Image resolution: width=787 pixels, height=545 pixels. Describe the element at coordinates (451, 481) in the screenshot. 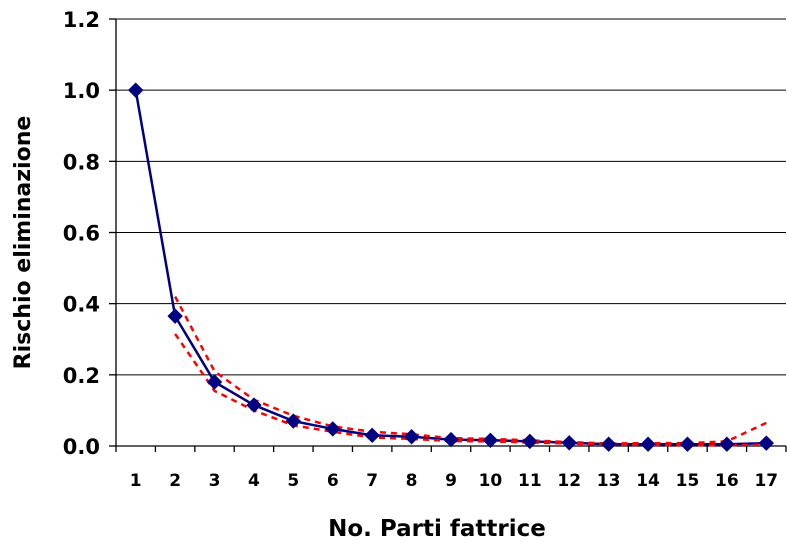

I see `x-tick-label: 9` at that location.